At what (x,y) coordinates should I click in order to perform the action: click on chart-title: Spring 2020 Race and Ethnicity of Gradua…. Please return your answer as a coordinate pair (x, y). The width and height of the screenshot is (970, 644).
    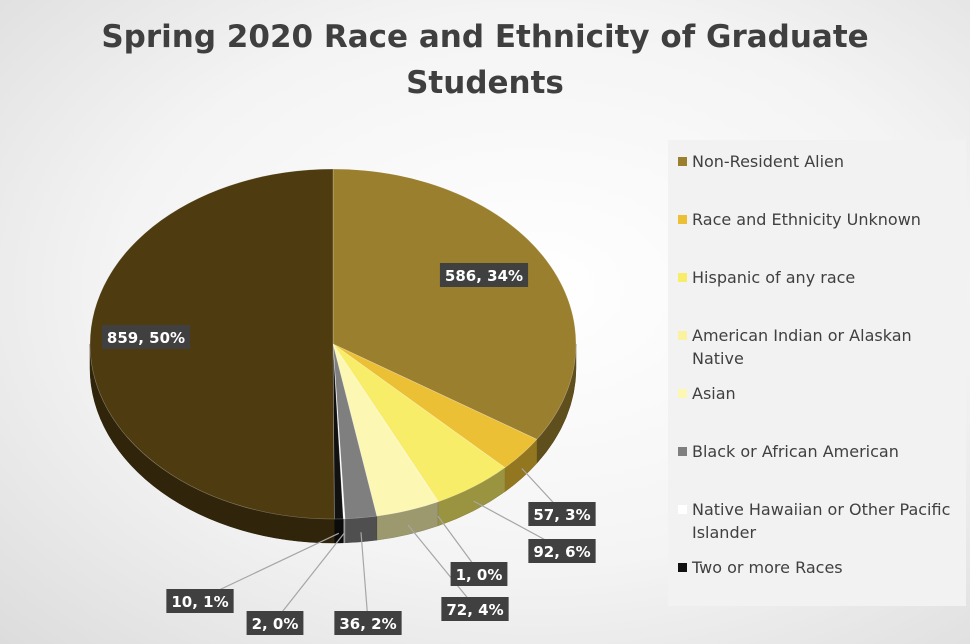
    Looking at the image, I should click on (485, 60).